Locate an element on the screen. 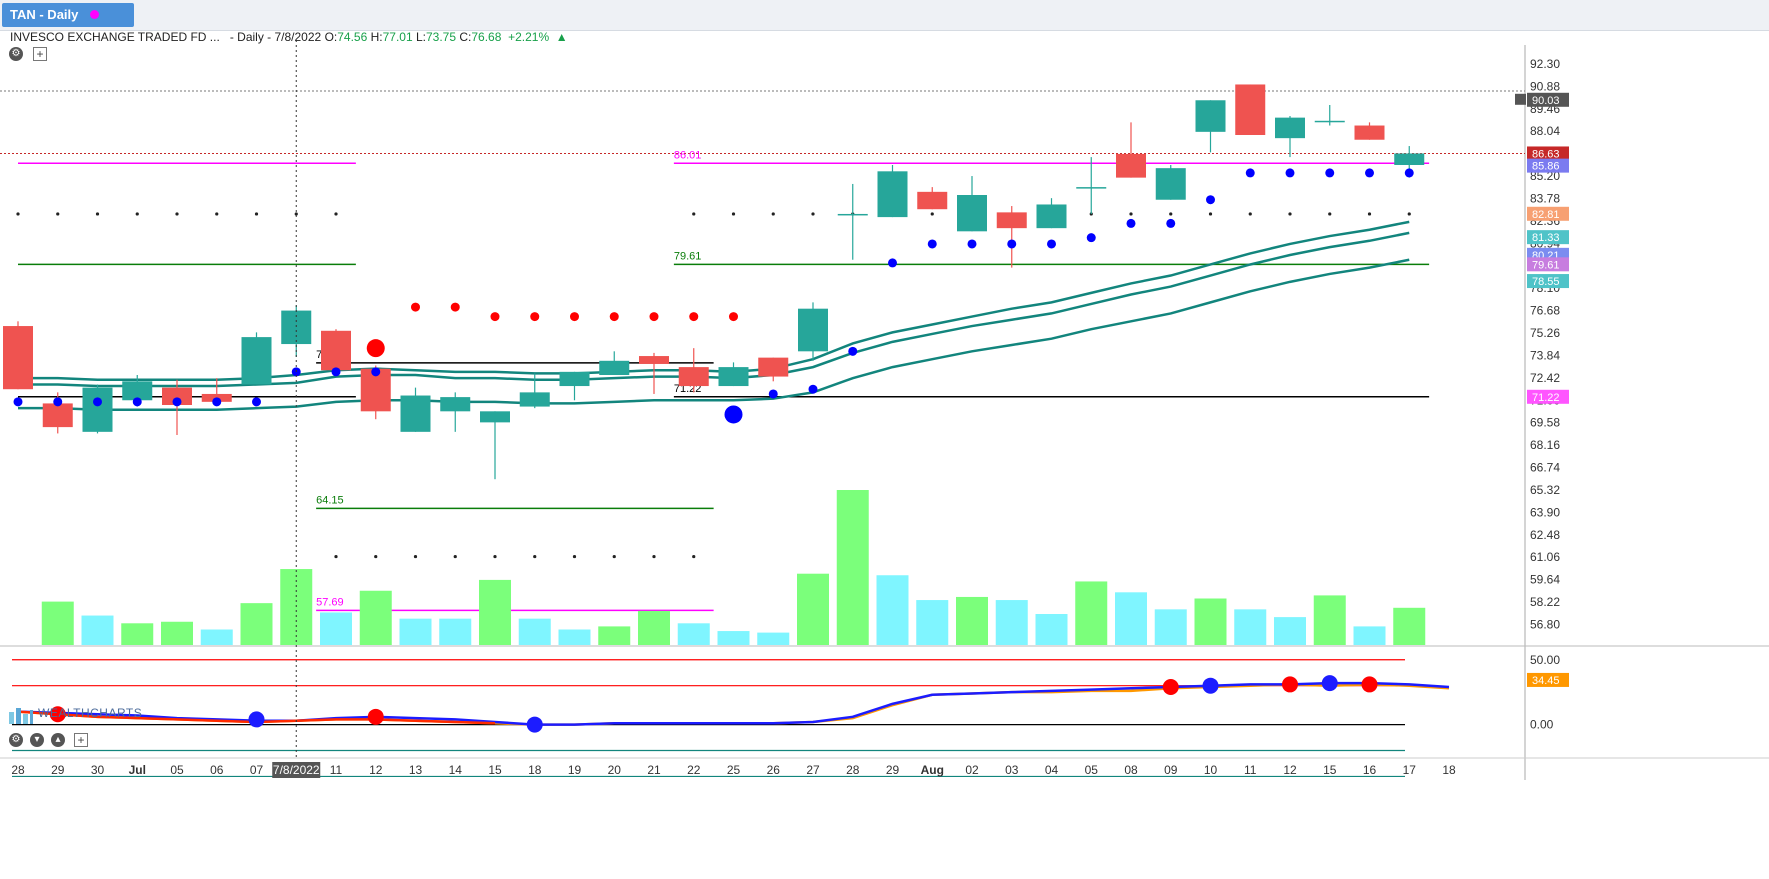  chart-tab-title: TAN - Daily is located at coordinates (44, 14).